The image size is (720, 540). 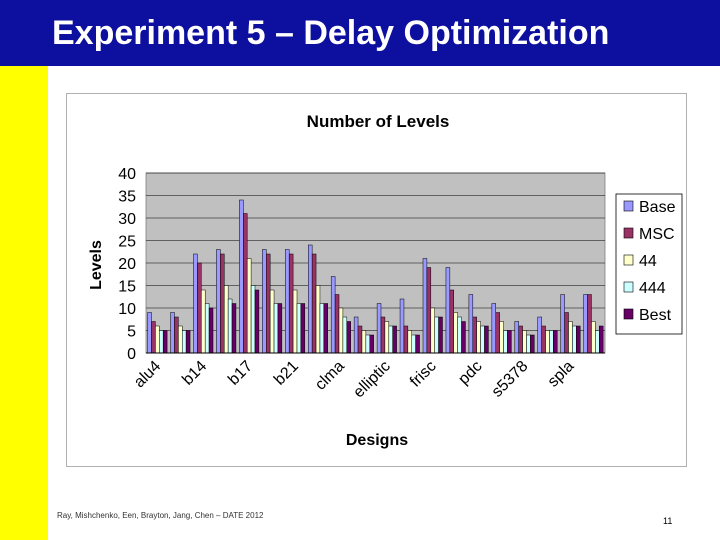 What do you see at coordinates (561, 374) in the screenshot?
I see `x-tick-label: spla` at bounding box center [561, 374].